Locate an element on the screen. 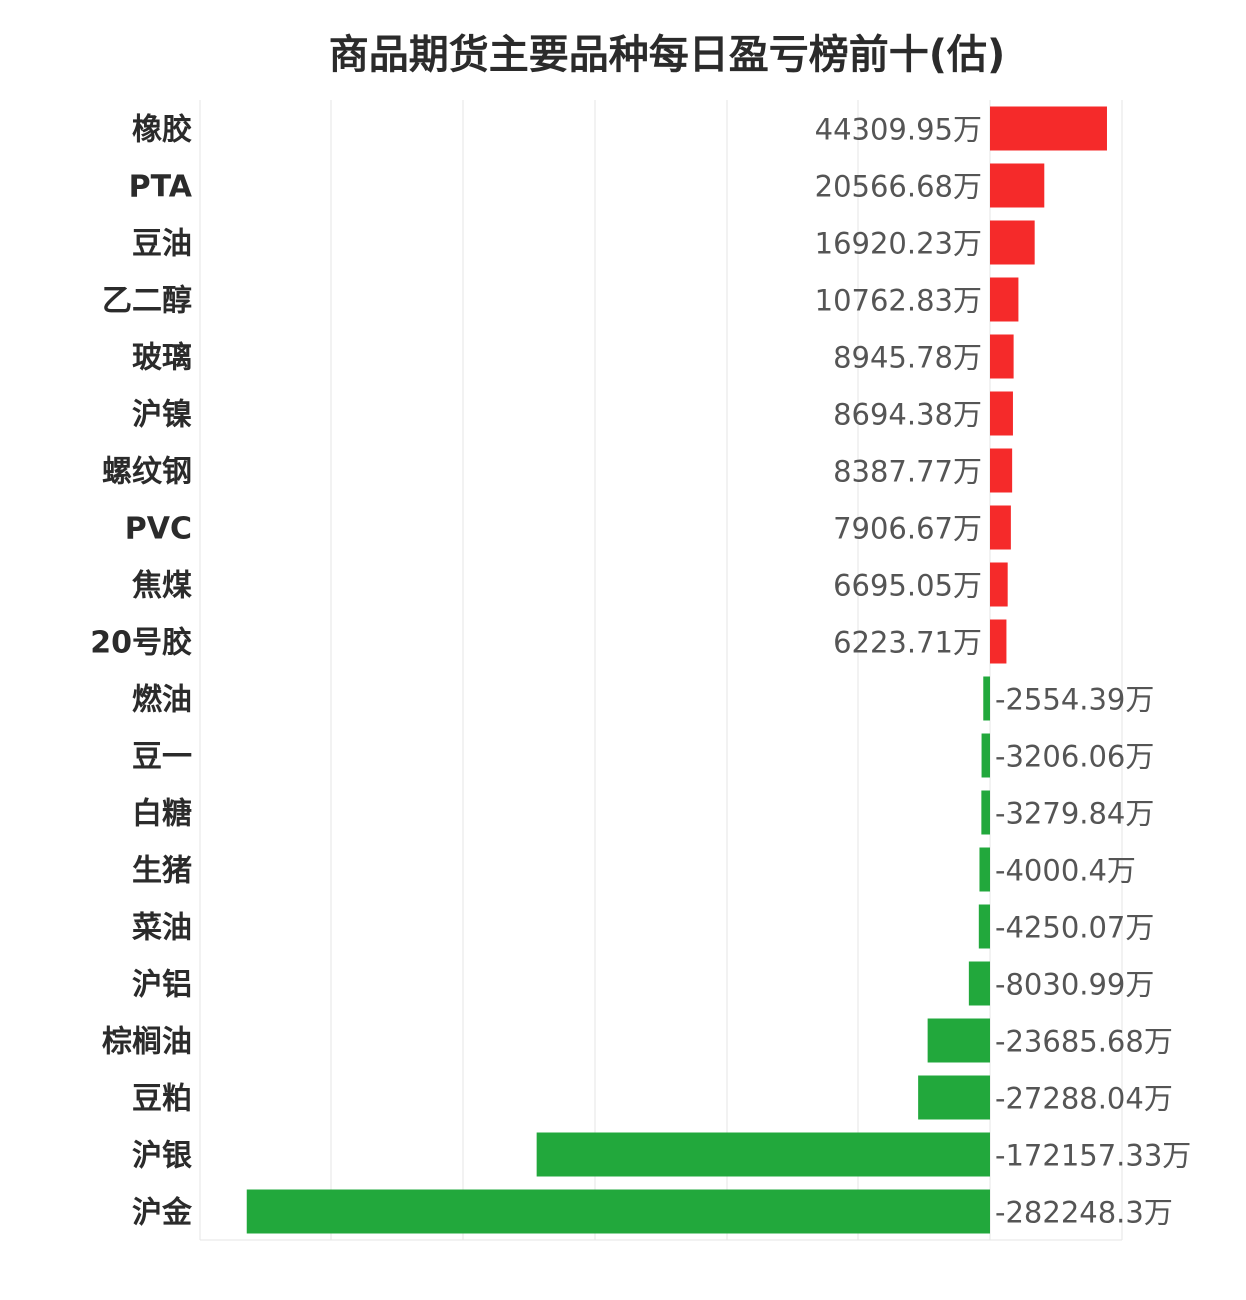  value-label: 16920.23万 is located at coordinates (898, 244).